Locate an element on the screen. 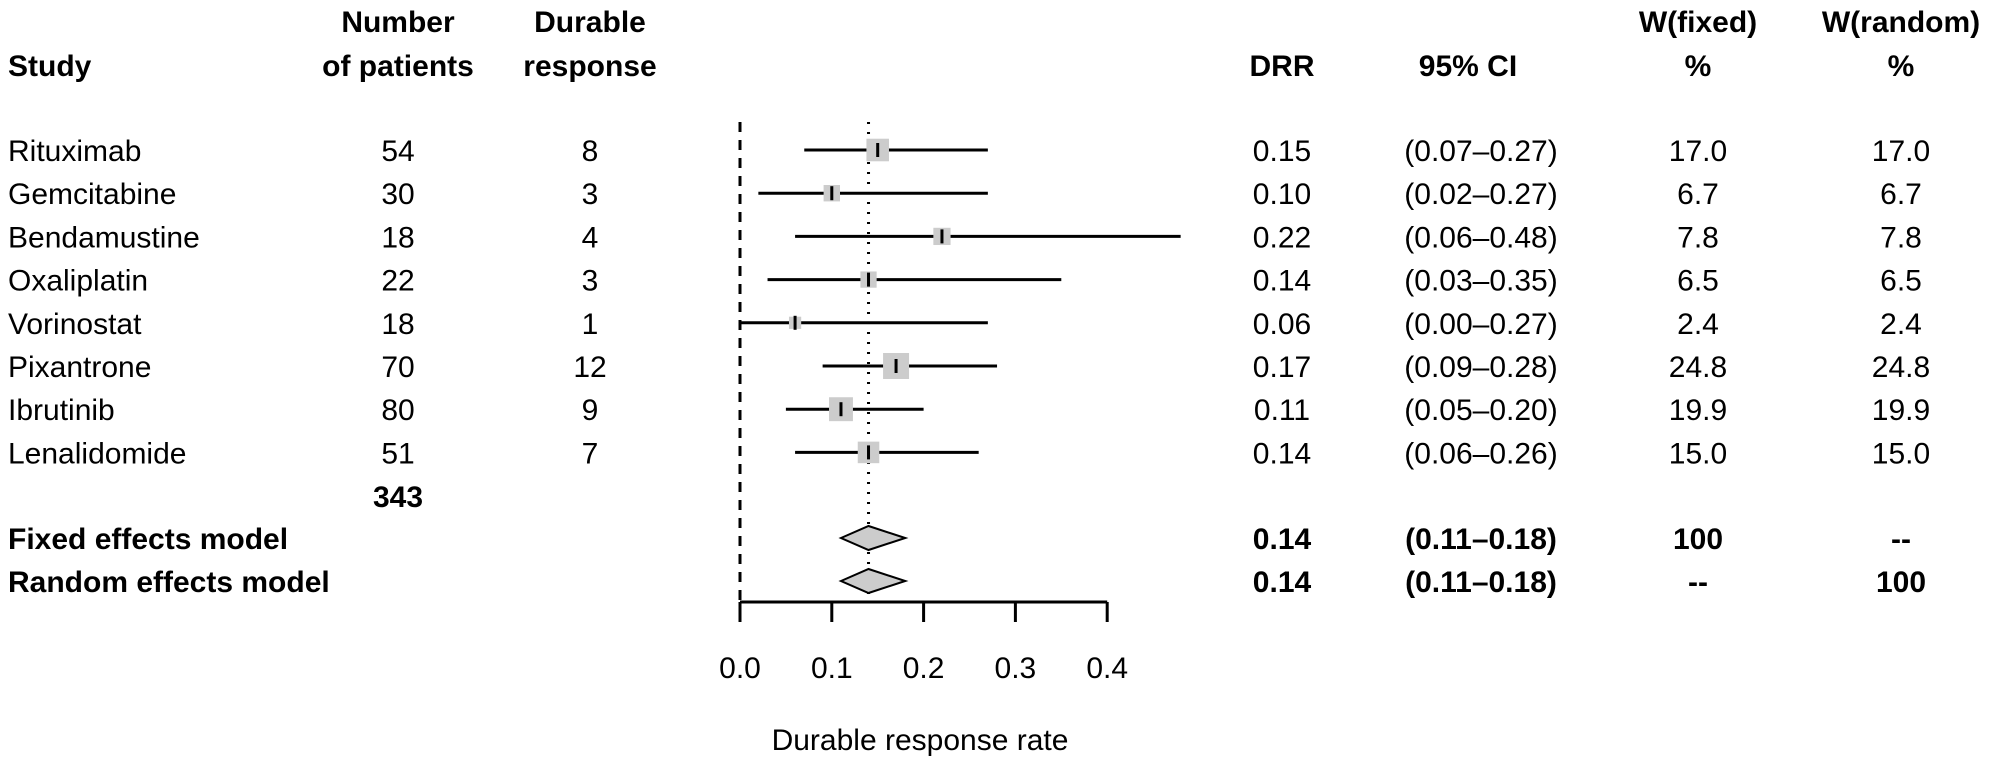 The height and width of the screenshot is (764, 2000). header-durable-line1: Durable is located at coordinates (590, 22).